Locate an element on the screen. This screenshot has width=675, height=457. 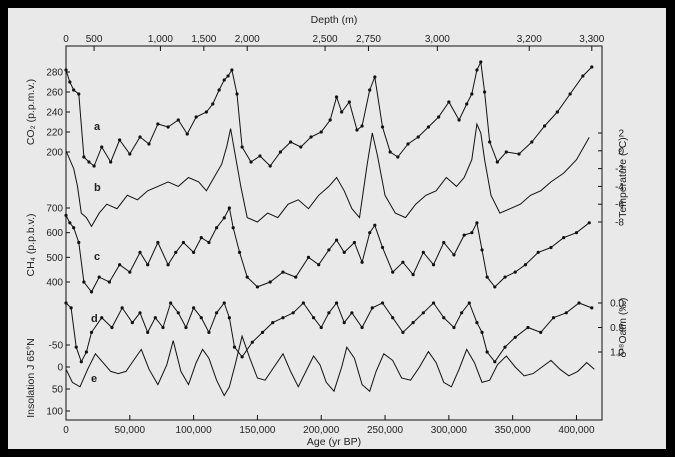
y-tick-label-e: -50 is located at coordinates (56, 346).